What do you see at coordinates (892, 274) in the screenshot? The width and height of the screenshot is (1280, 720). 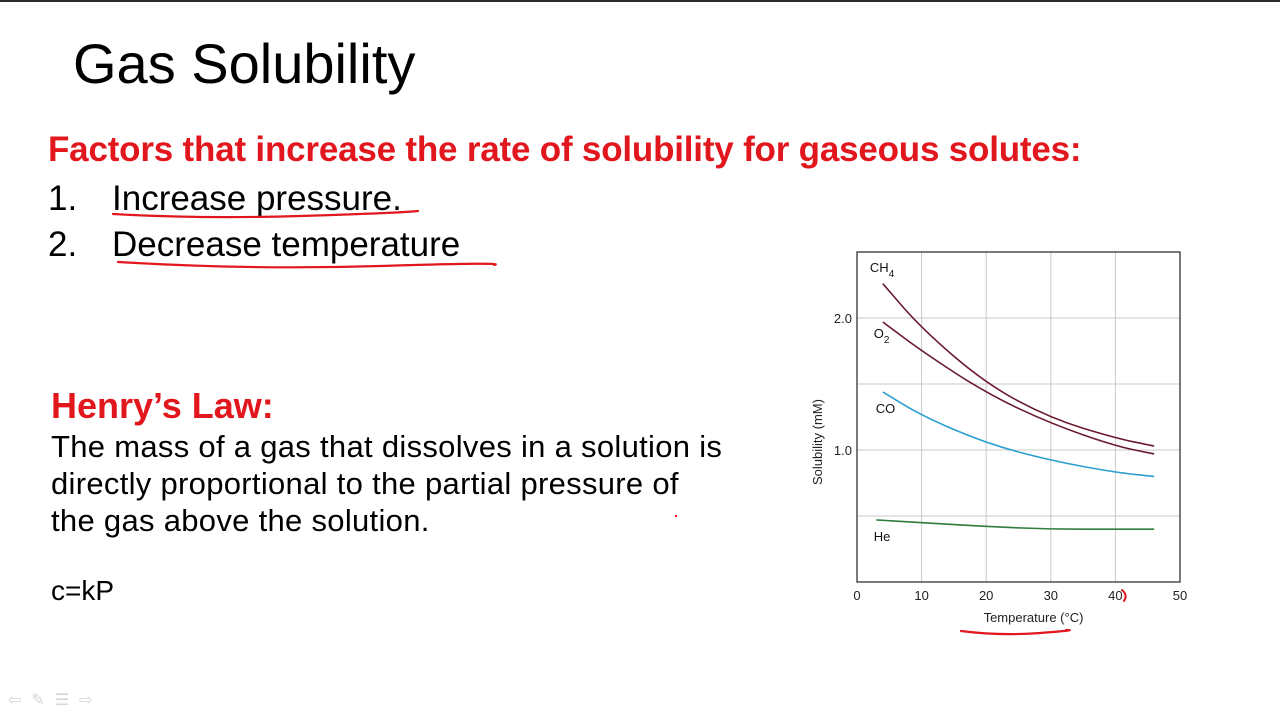 I see `series-label-subscript: 4` at bounding box center [892, 274].